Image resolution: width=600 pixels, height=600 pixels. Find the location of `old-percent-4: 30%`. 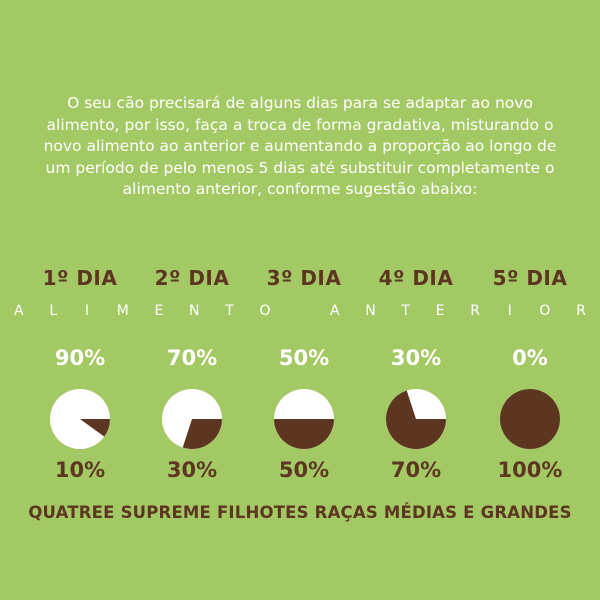

old-percent-4: 30% is located at coordinates (416, 358).